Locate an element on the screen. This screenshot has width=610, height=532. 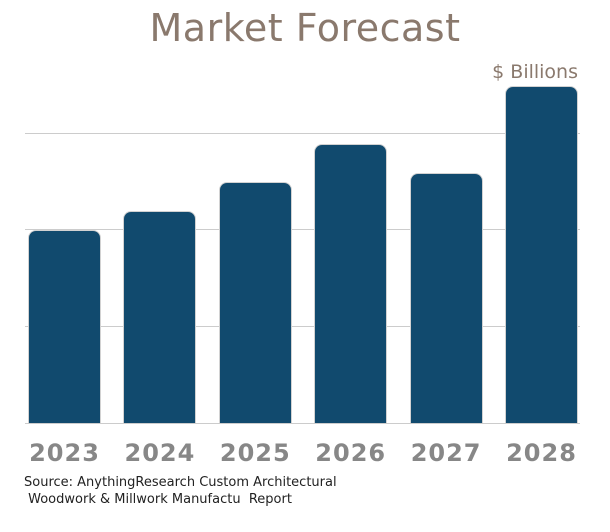
unit-label: $ Billions is located at coordinates (535, 72).